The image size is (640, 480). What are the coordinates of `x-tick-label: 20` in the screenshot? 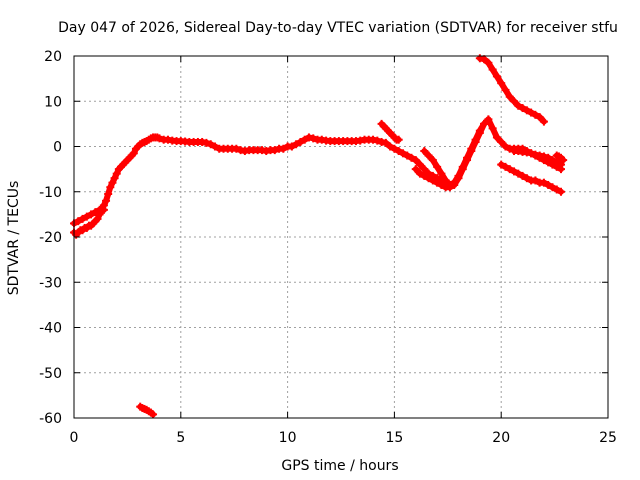 It's located at (501, 438).